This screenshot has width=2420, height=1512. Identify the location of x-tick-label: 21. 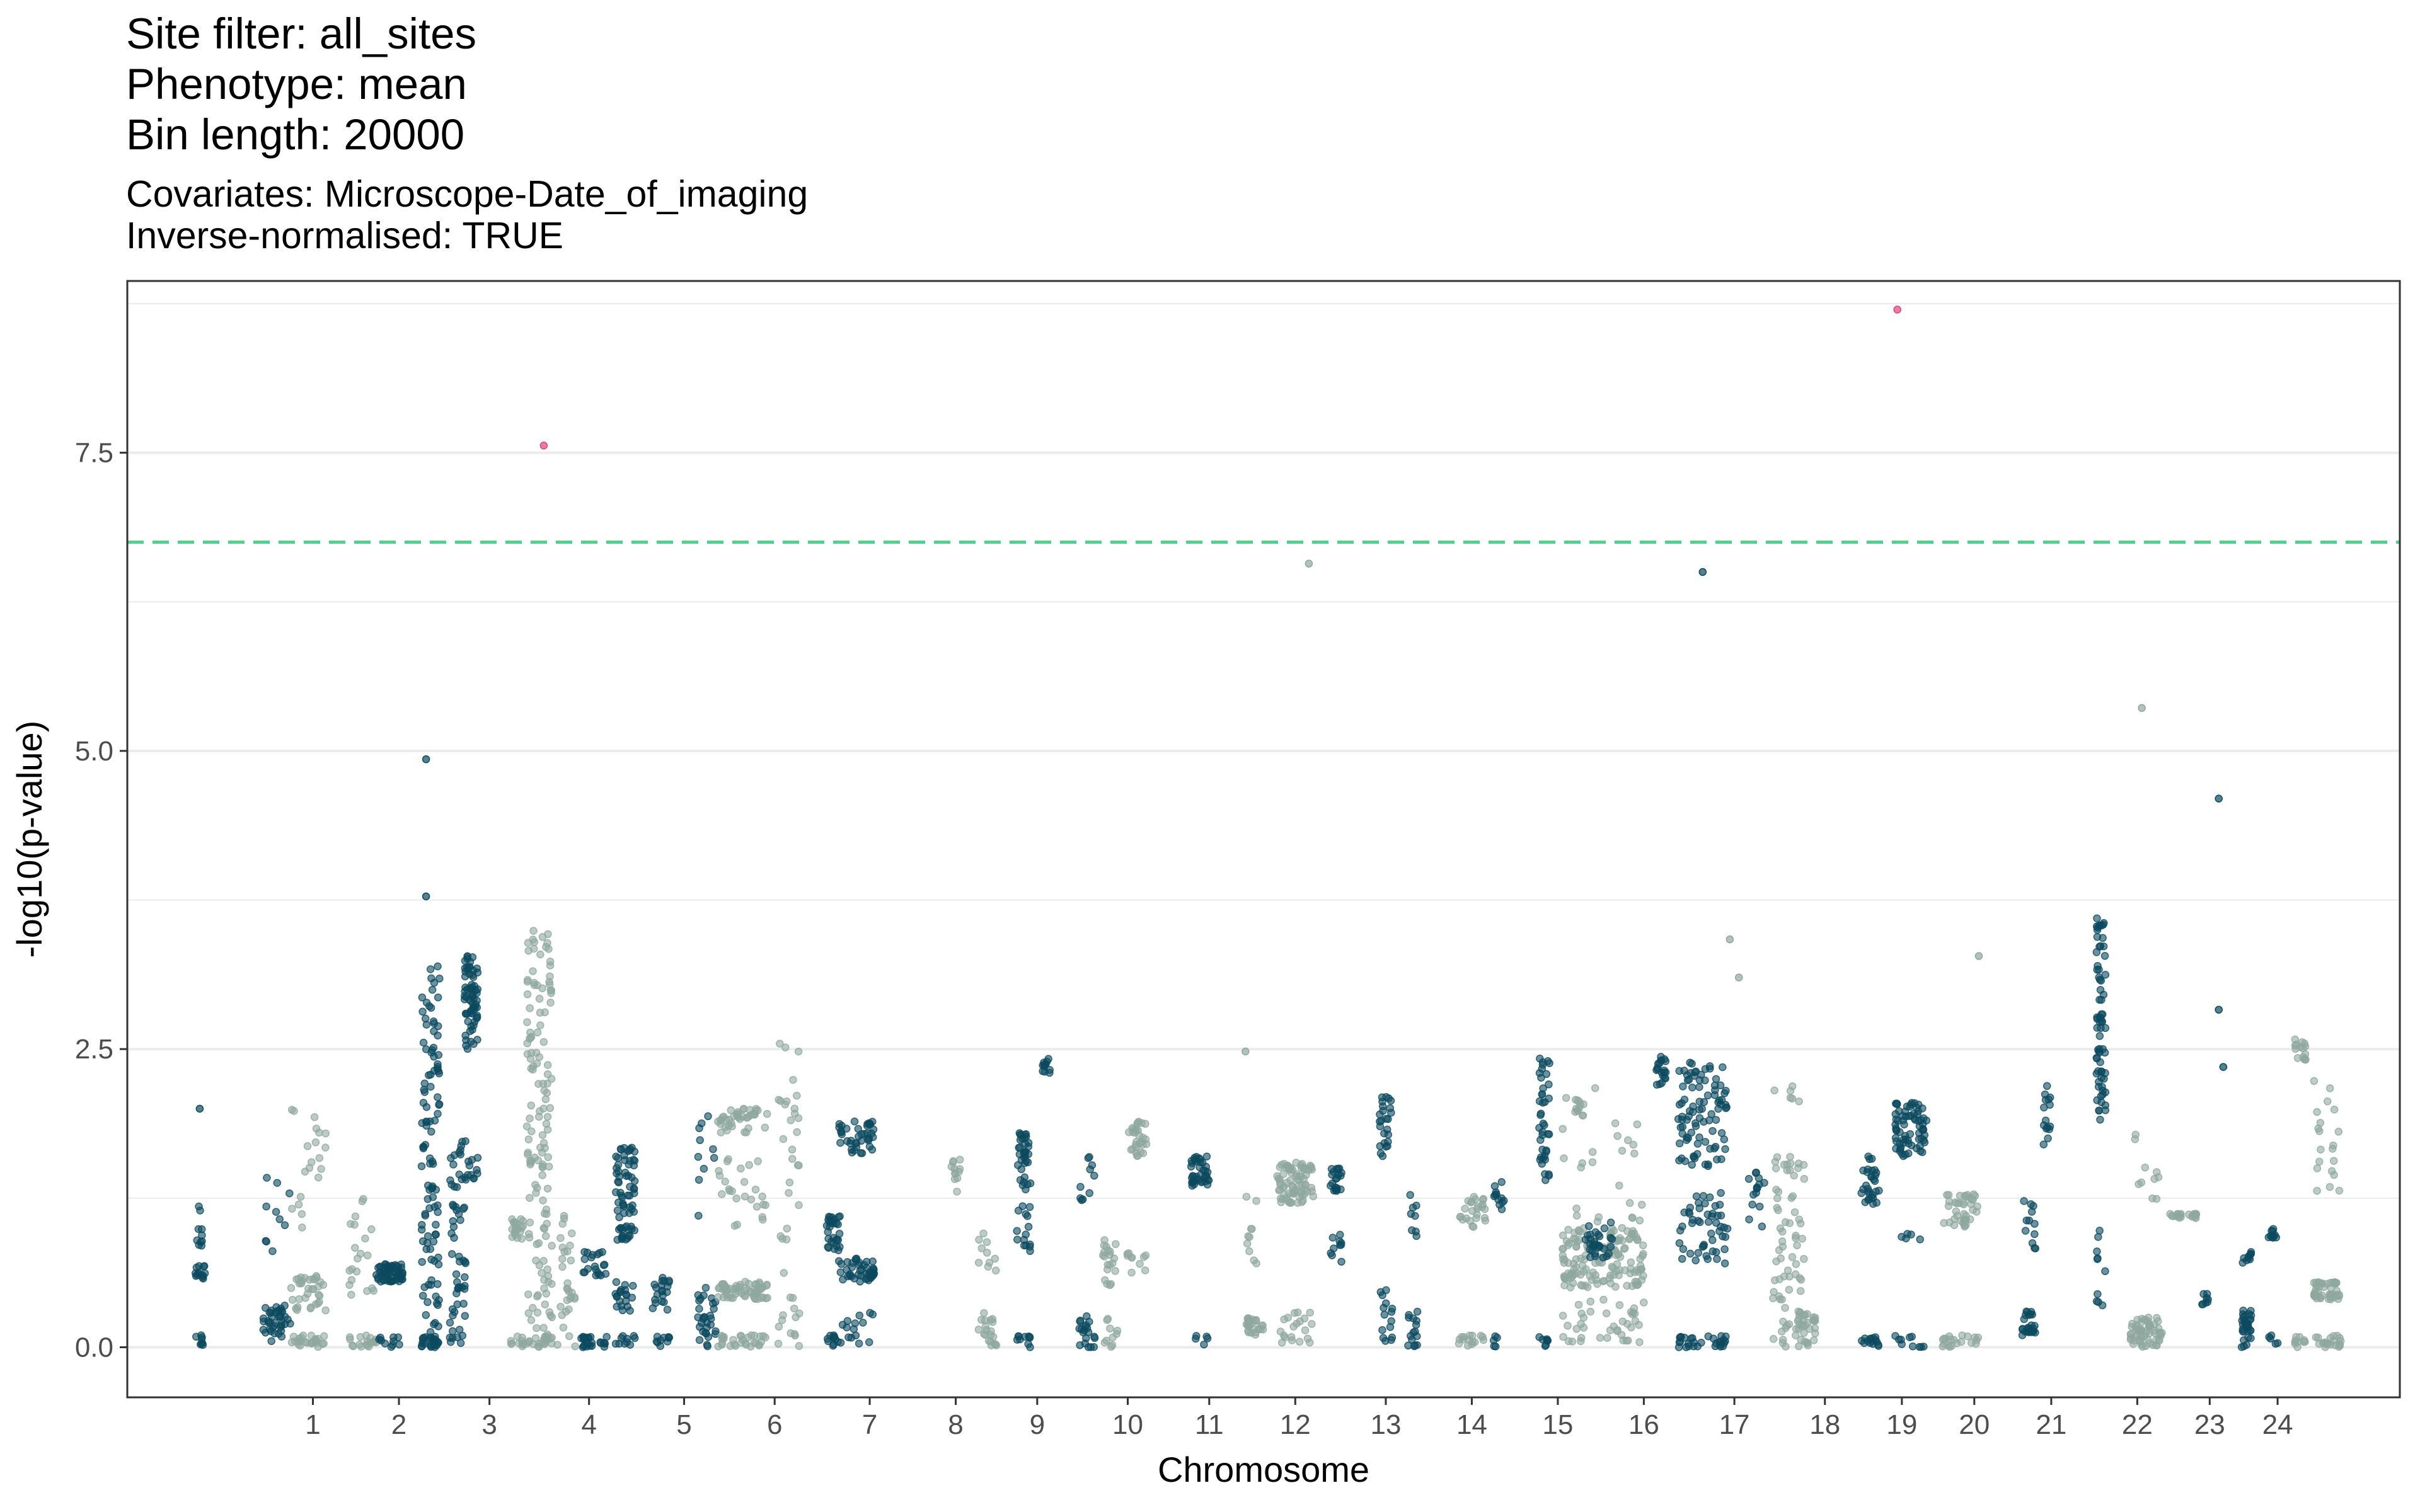
(2051, 1424).